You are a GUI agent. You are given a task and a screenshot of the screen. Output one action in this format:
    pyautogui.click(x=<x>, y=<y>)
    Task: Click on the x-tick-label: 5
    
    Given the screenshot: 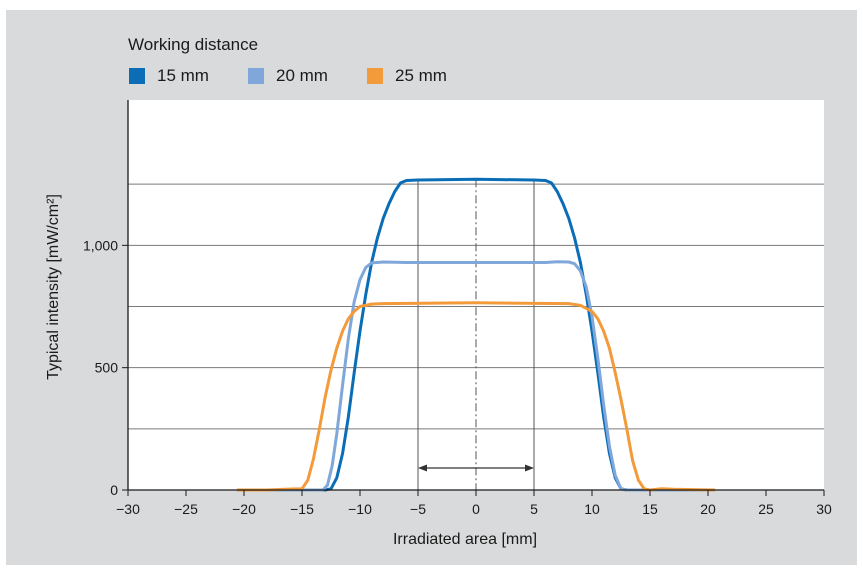 What is the action you would take?
    pyautogui.click(x=534, y=509)
    